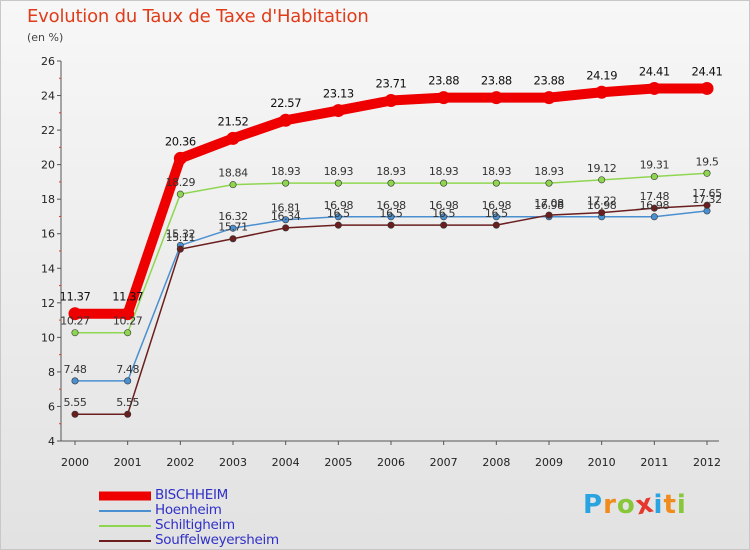  Describe the element at coordinates (192, 495) in the screenshot. I see `legend-label: BISCHHEIM` at that location.